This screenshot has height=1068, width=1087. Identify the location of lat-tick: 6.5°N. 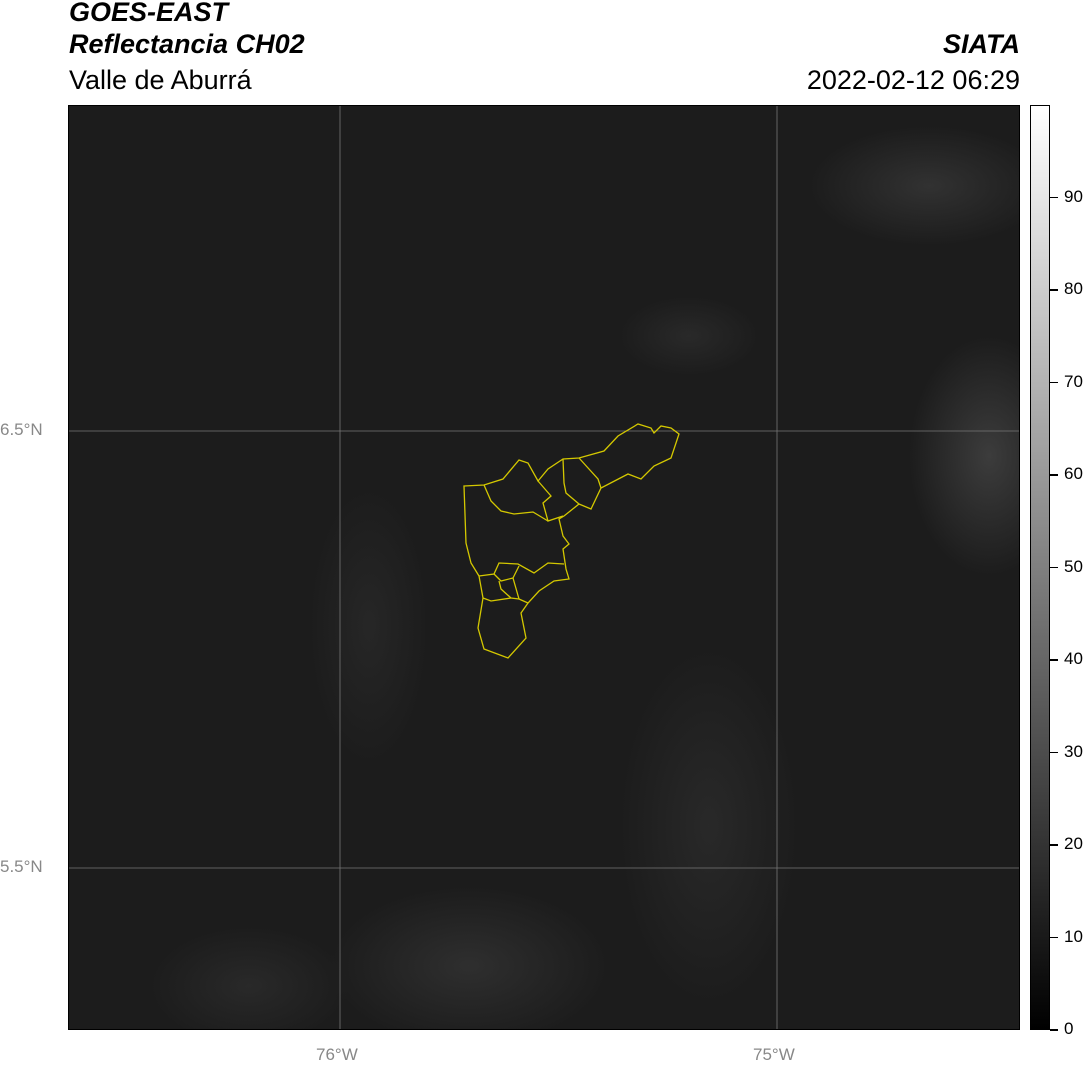
(21, 429).